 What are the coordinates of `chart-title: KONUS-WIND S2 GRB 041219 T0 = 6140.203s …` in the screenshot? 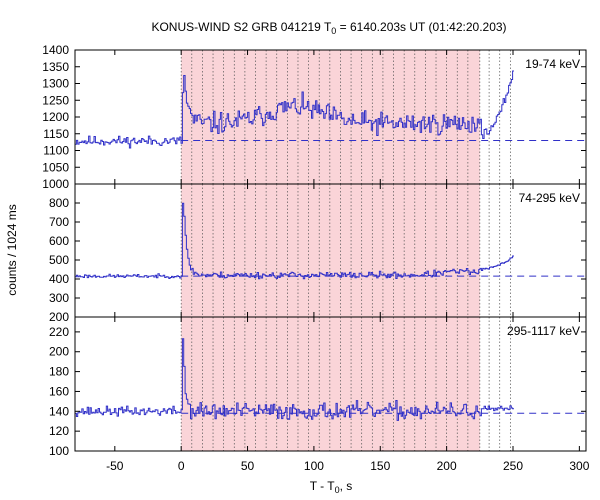 It's located at (328, 28).